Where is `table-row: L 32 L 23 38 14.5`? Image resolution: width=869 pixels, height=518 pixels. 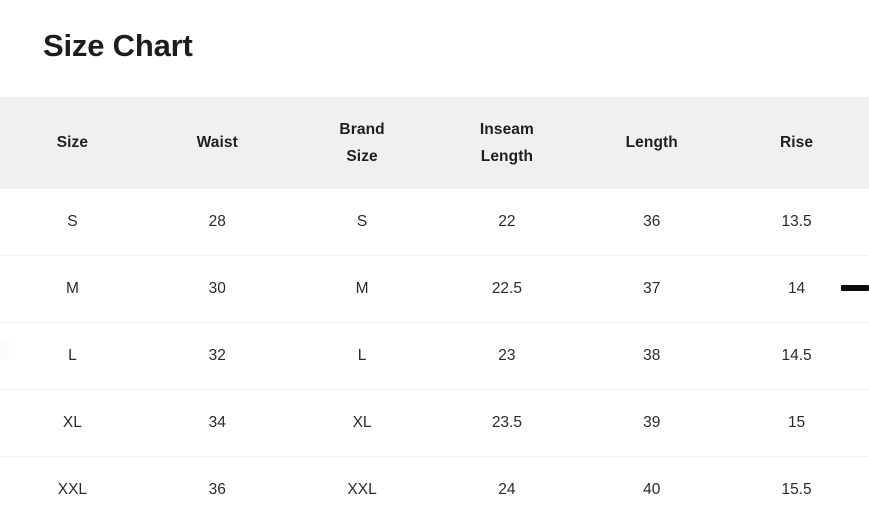
table-row: L 32 L 23 38 14.5 is located at coordinates (434, 356).